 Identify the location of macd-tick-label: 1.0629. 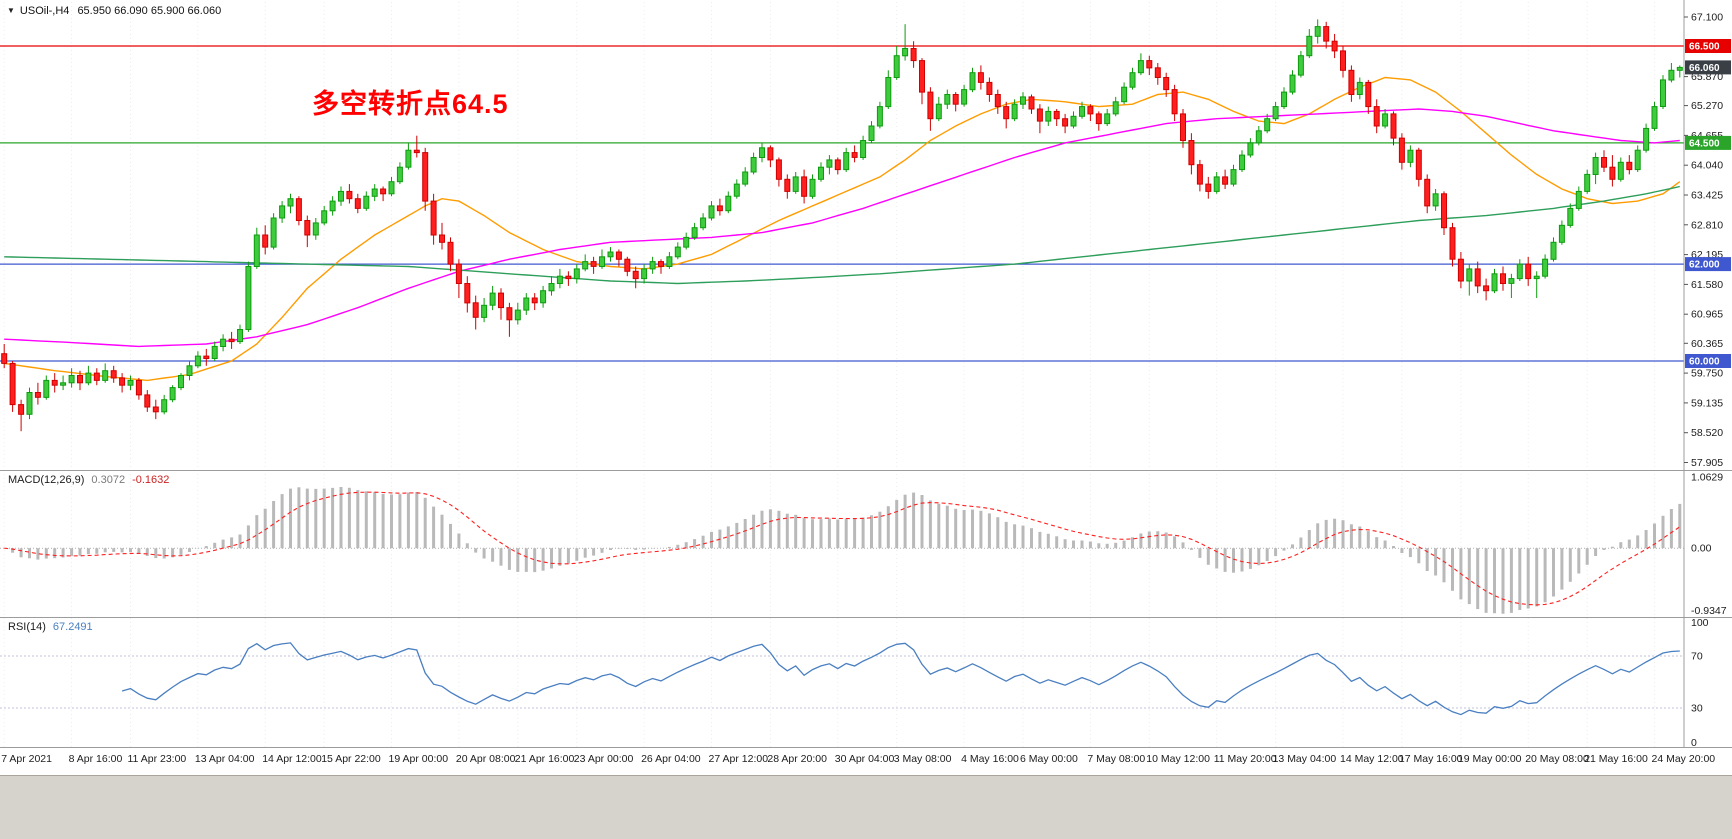
(1707, 478).